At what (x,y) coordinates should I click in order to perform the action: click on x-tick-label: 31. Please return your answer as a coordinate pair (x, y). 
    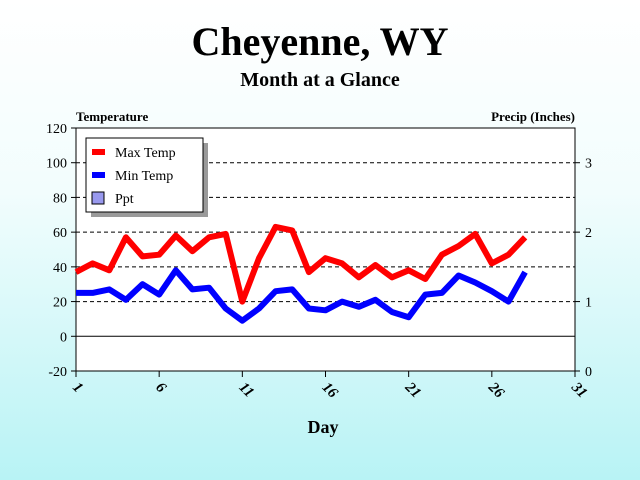
    Looking at the image, I should click on (578, 390).